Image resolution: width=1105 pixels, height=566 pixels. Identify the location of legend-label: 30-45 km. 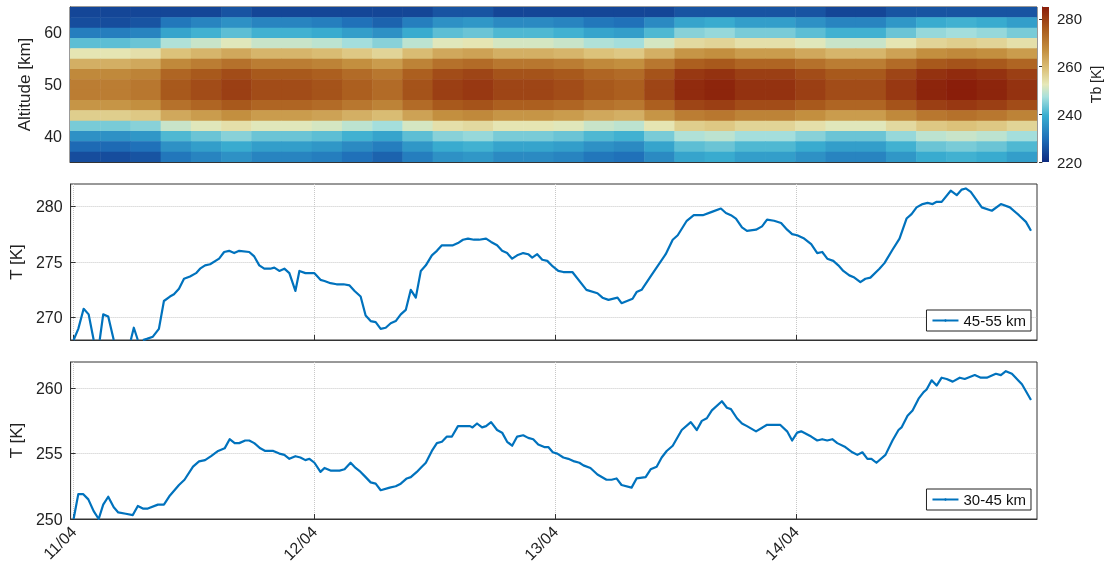
(994, 499).